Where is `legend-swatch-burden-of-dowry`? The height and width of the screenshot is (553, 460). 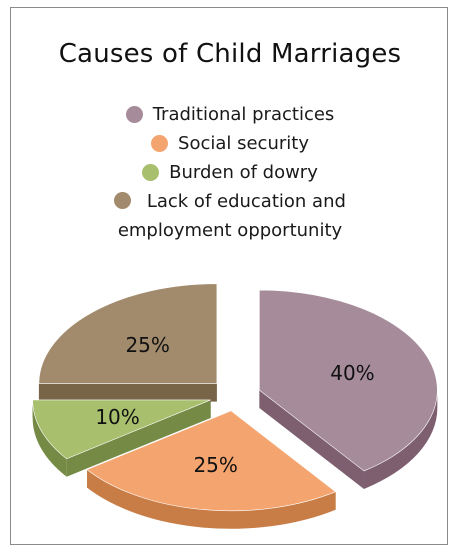
legend-swatch-burden-of-dowry is located at coordinates (151, 172).